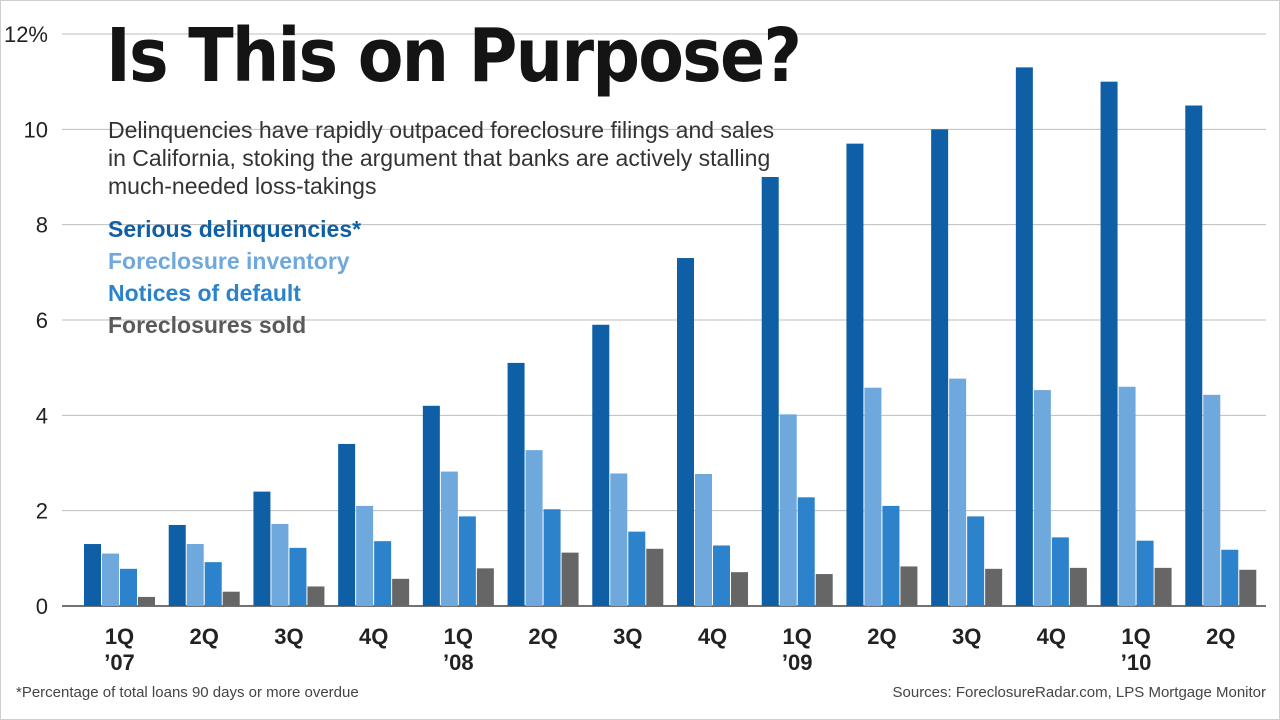 This screenshot has height=720, width=1280. Describe the element at coordinates (42, 320) in the screenshot. I see `y-tick-label: 6` at that location.